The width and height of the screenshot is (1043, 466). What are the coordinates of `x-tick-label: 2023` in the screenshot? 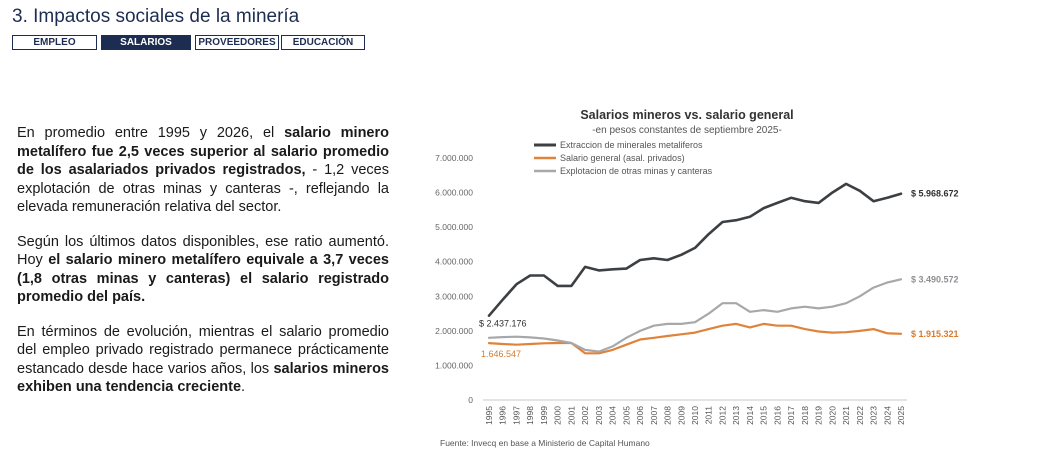 It's located at (874, 415).